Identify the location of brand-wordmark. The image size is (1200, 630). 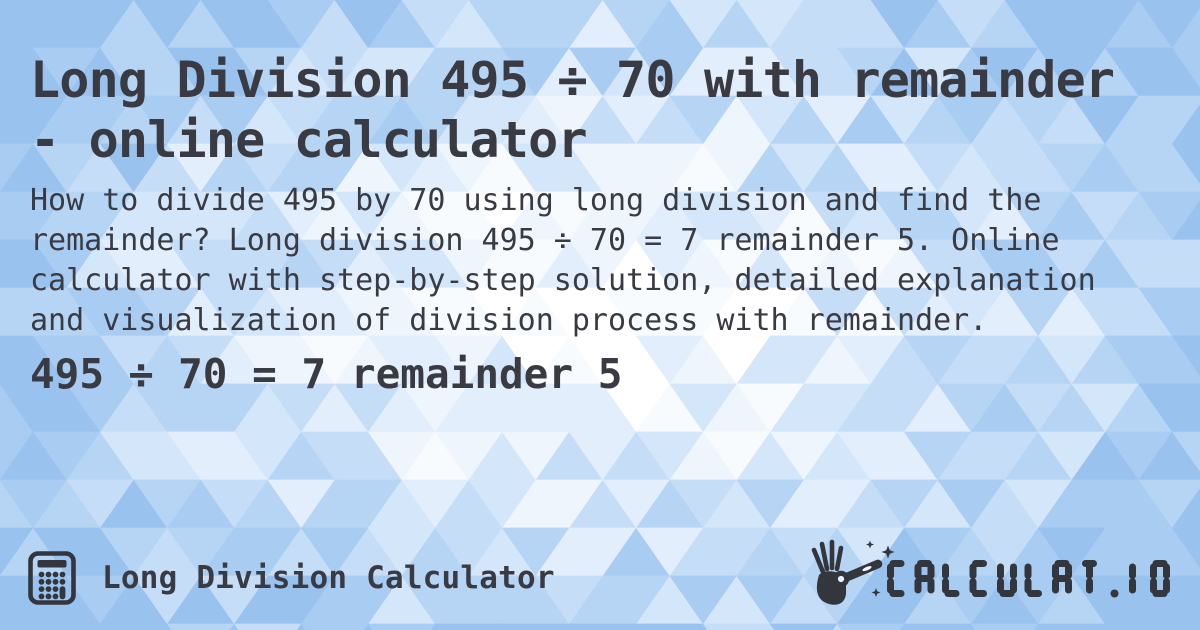
(1028, 579).